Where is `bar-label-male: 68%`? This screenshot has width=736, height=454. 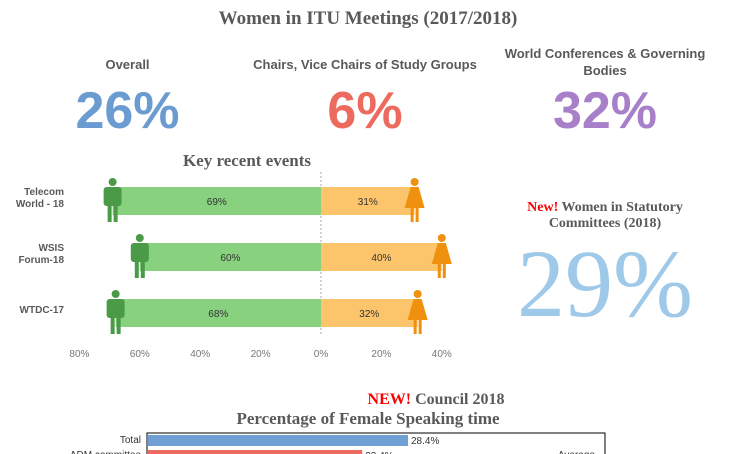 bar-label-male: 68% is located at coordinates (218, 314).